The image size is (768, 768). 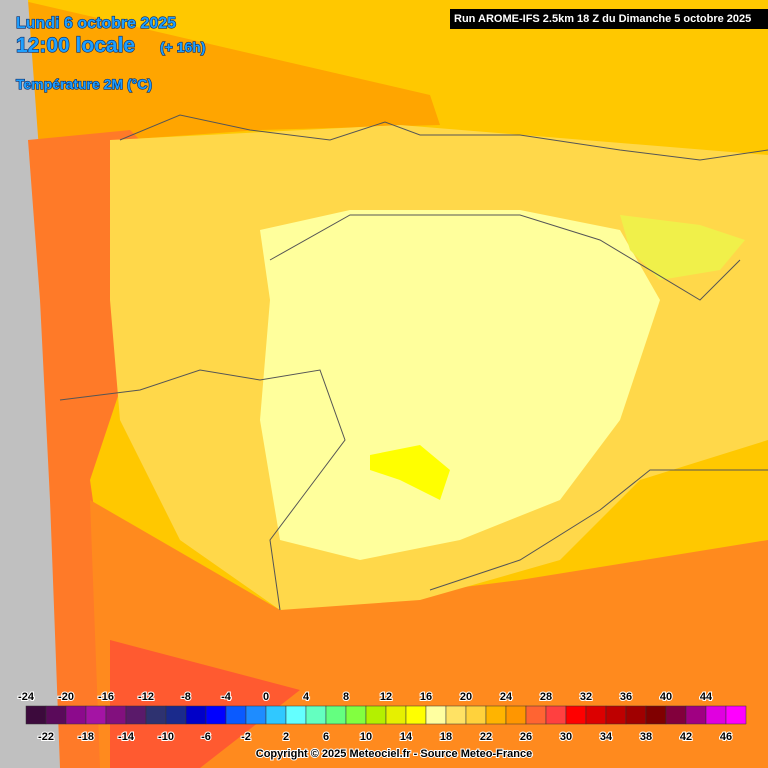 I want to click on legend-label: -22, so click(x=46, y=737).